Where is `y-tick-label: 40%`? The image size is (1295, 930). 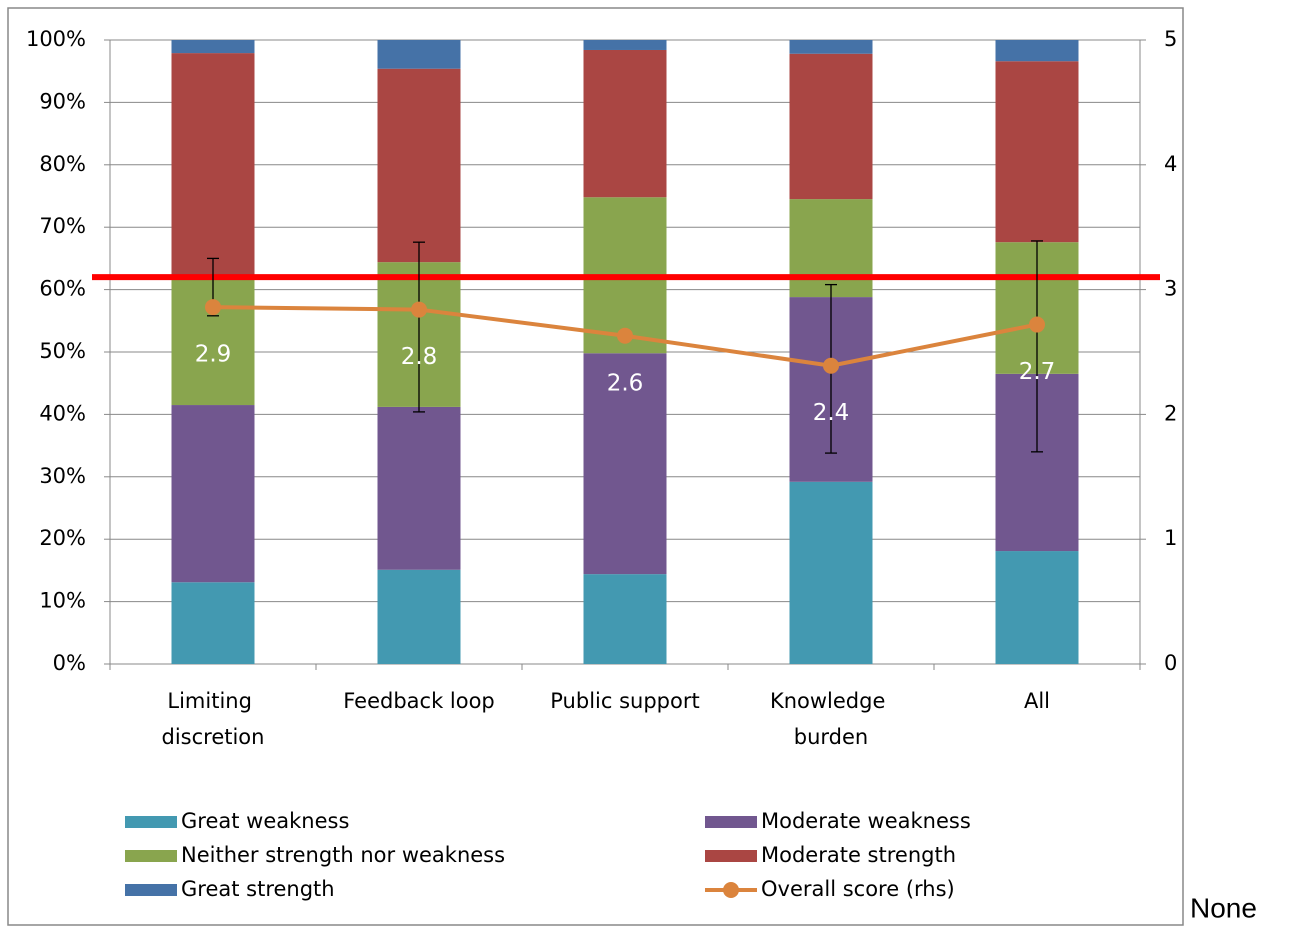 y-tick-label: 40% is located at coordinates (62, 413).